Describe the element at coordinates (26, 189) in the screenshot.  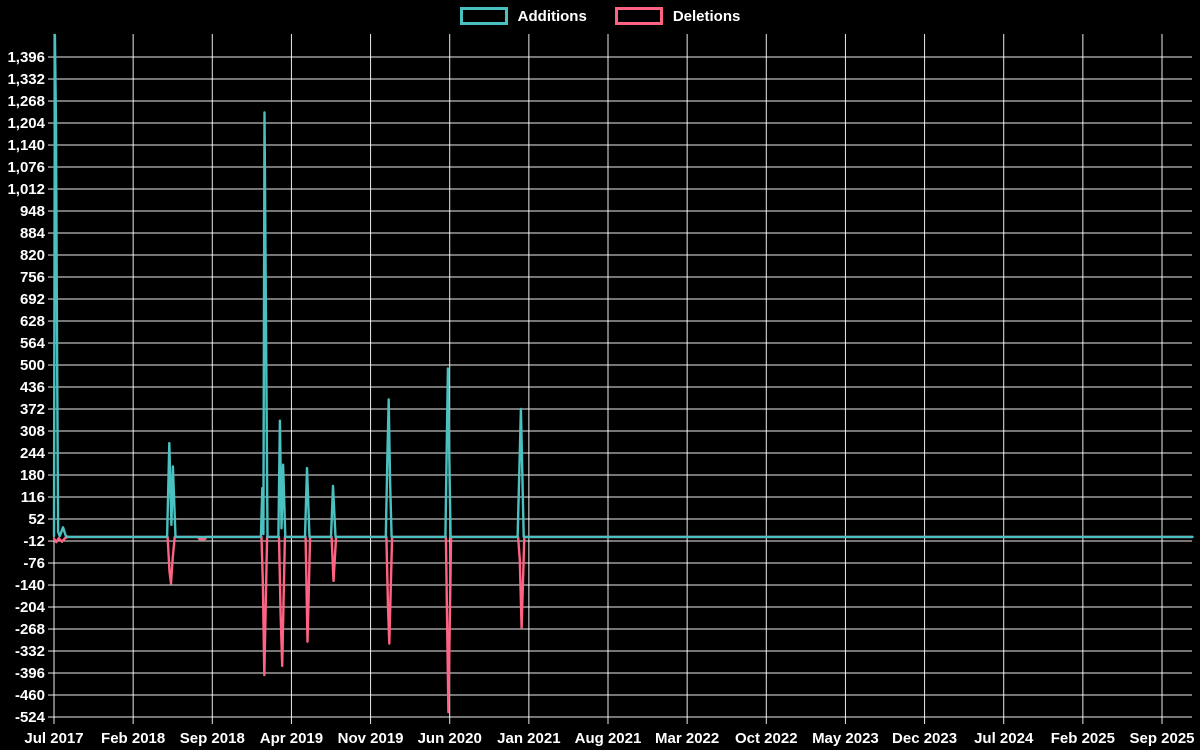
I see `y-tick-label: 1,012` at that location.